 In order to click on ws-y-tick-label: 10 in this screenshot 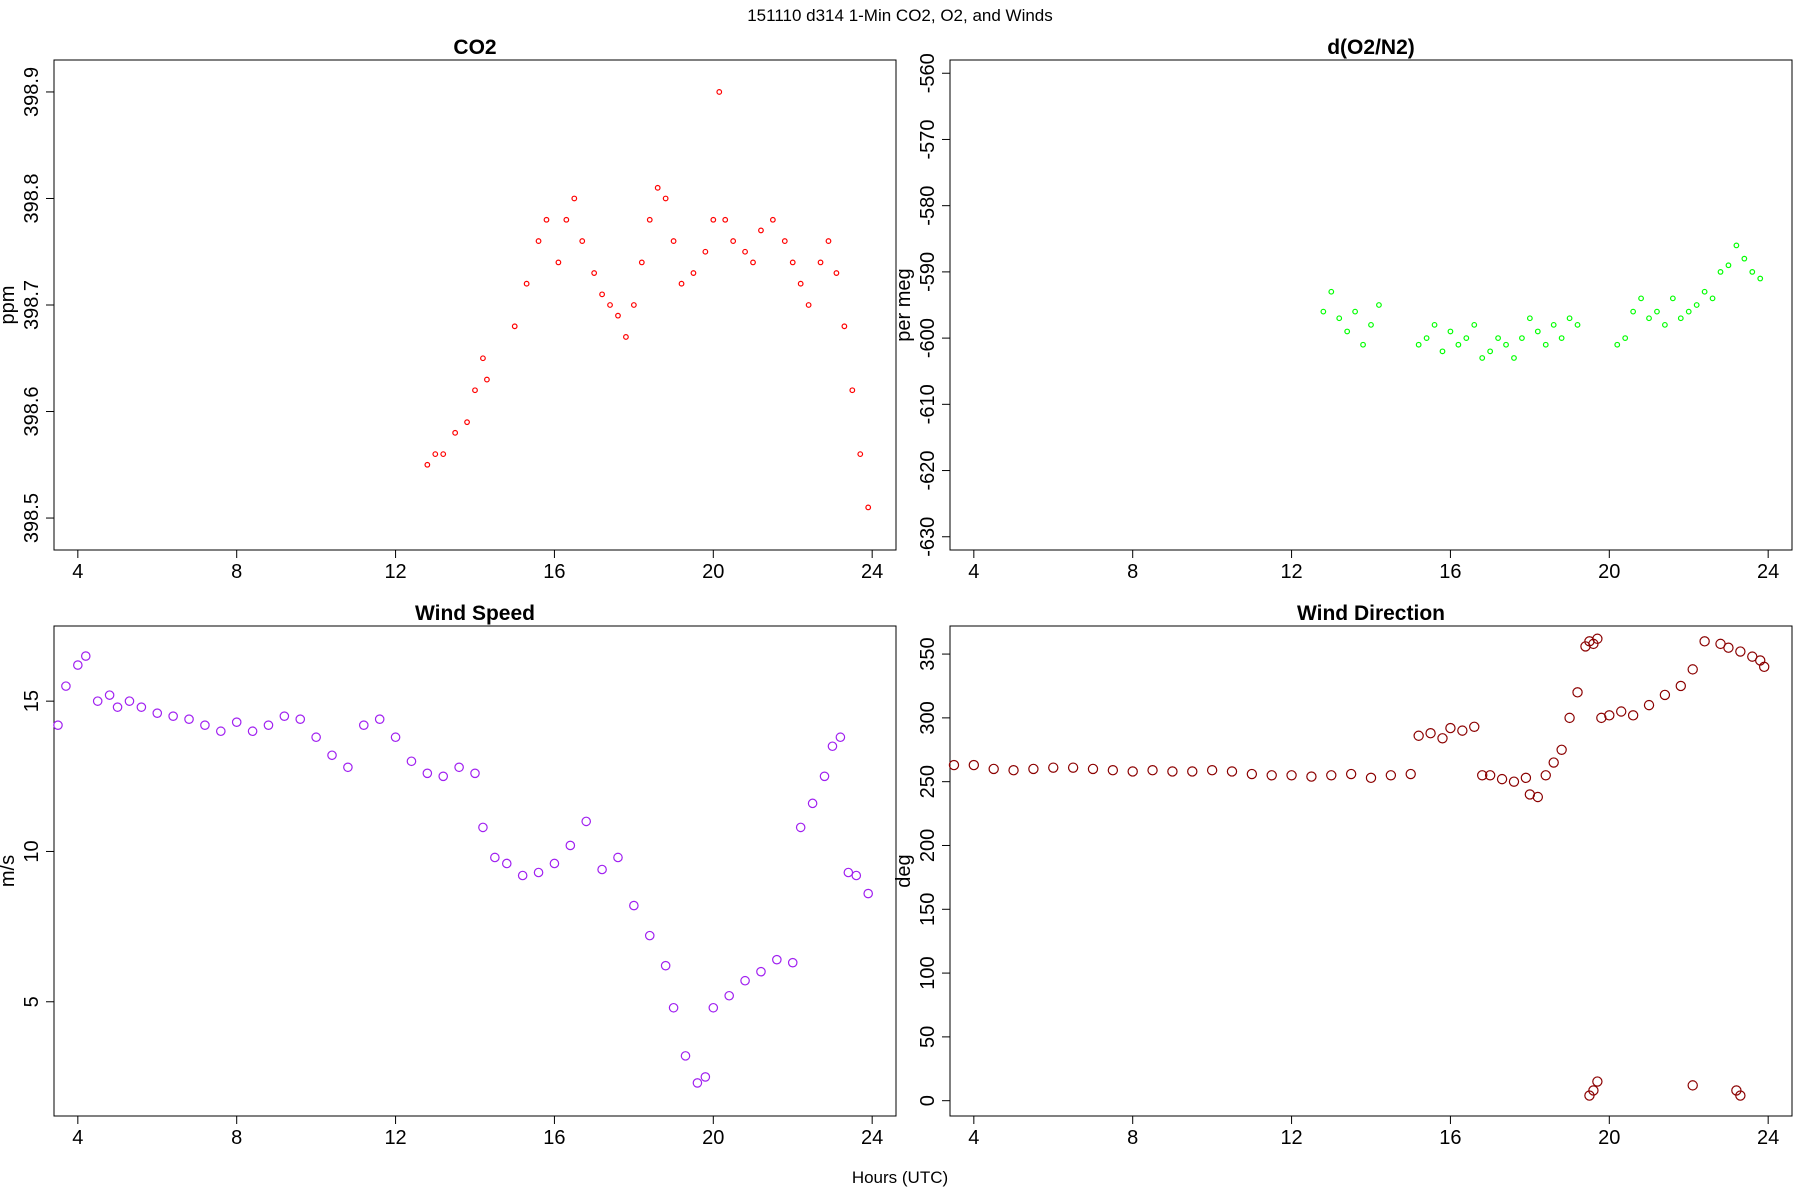, I will do `click(32, 851)`.